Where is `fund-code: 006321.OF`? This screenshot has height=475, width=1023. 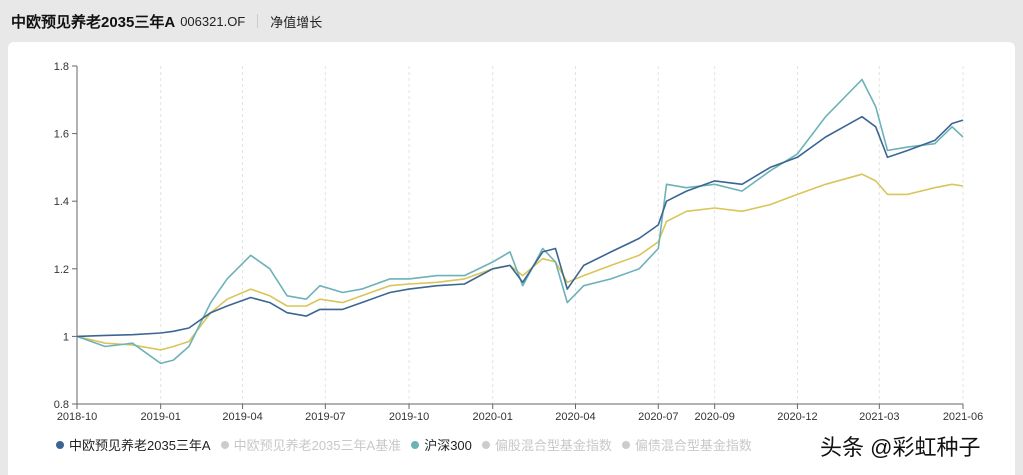 fund-code: 006321.OF is located at coordinates (213, 21).